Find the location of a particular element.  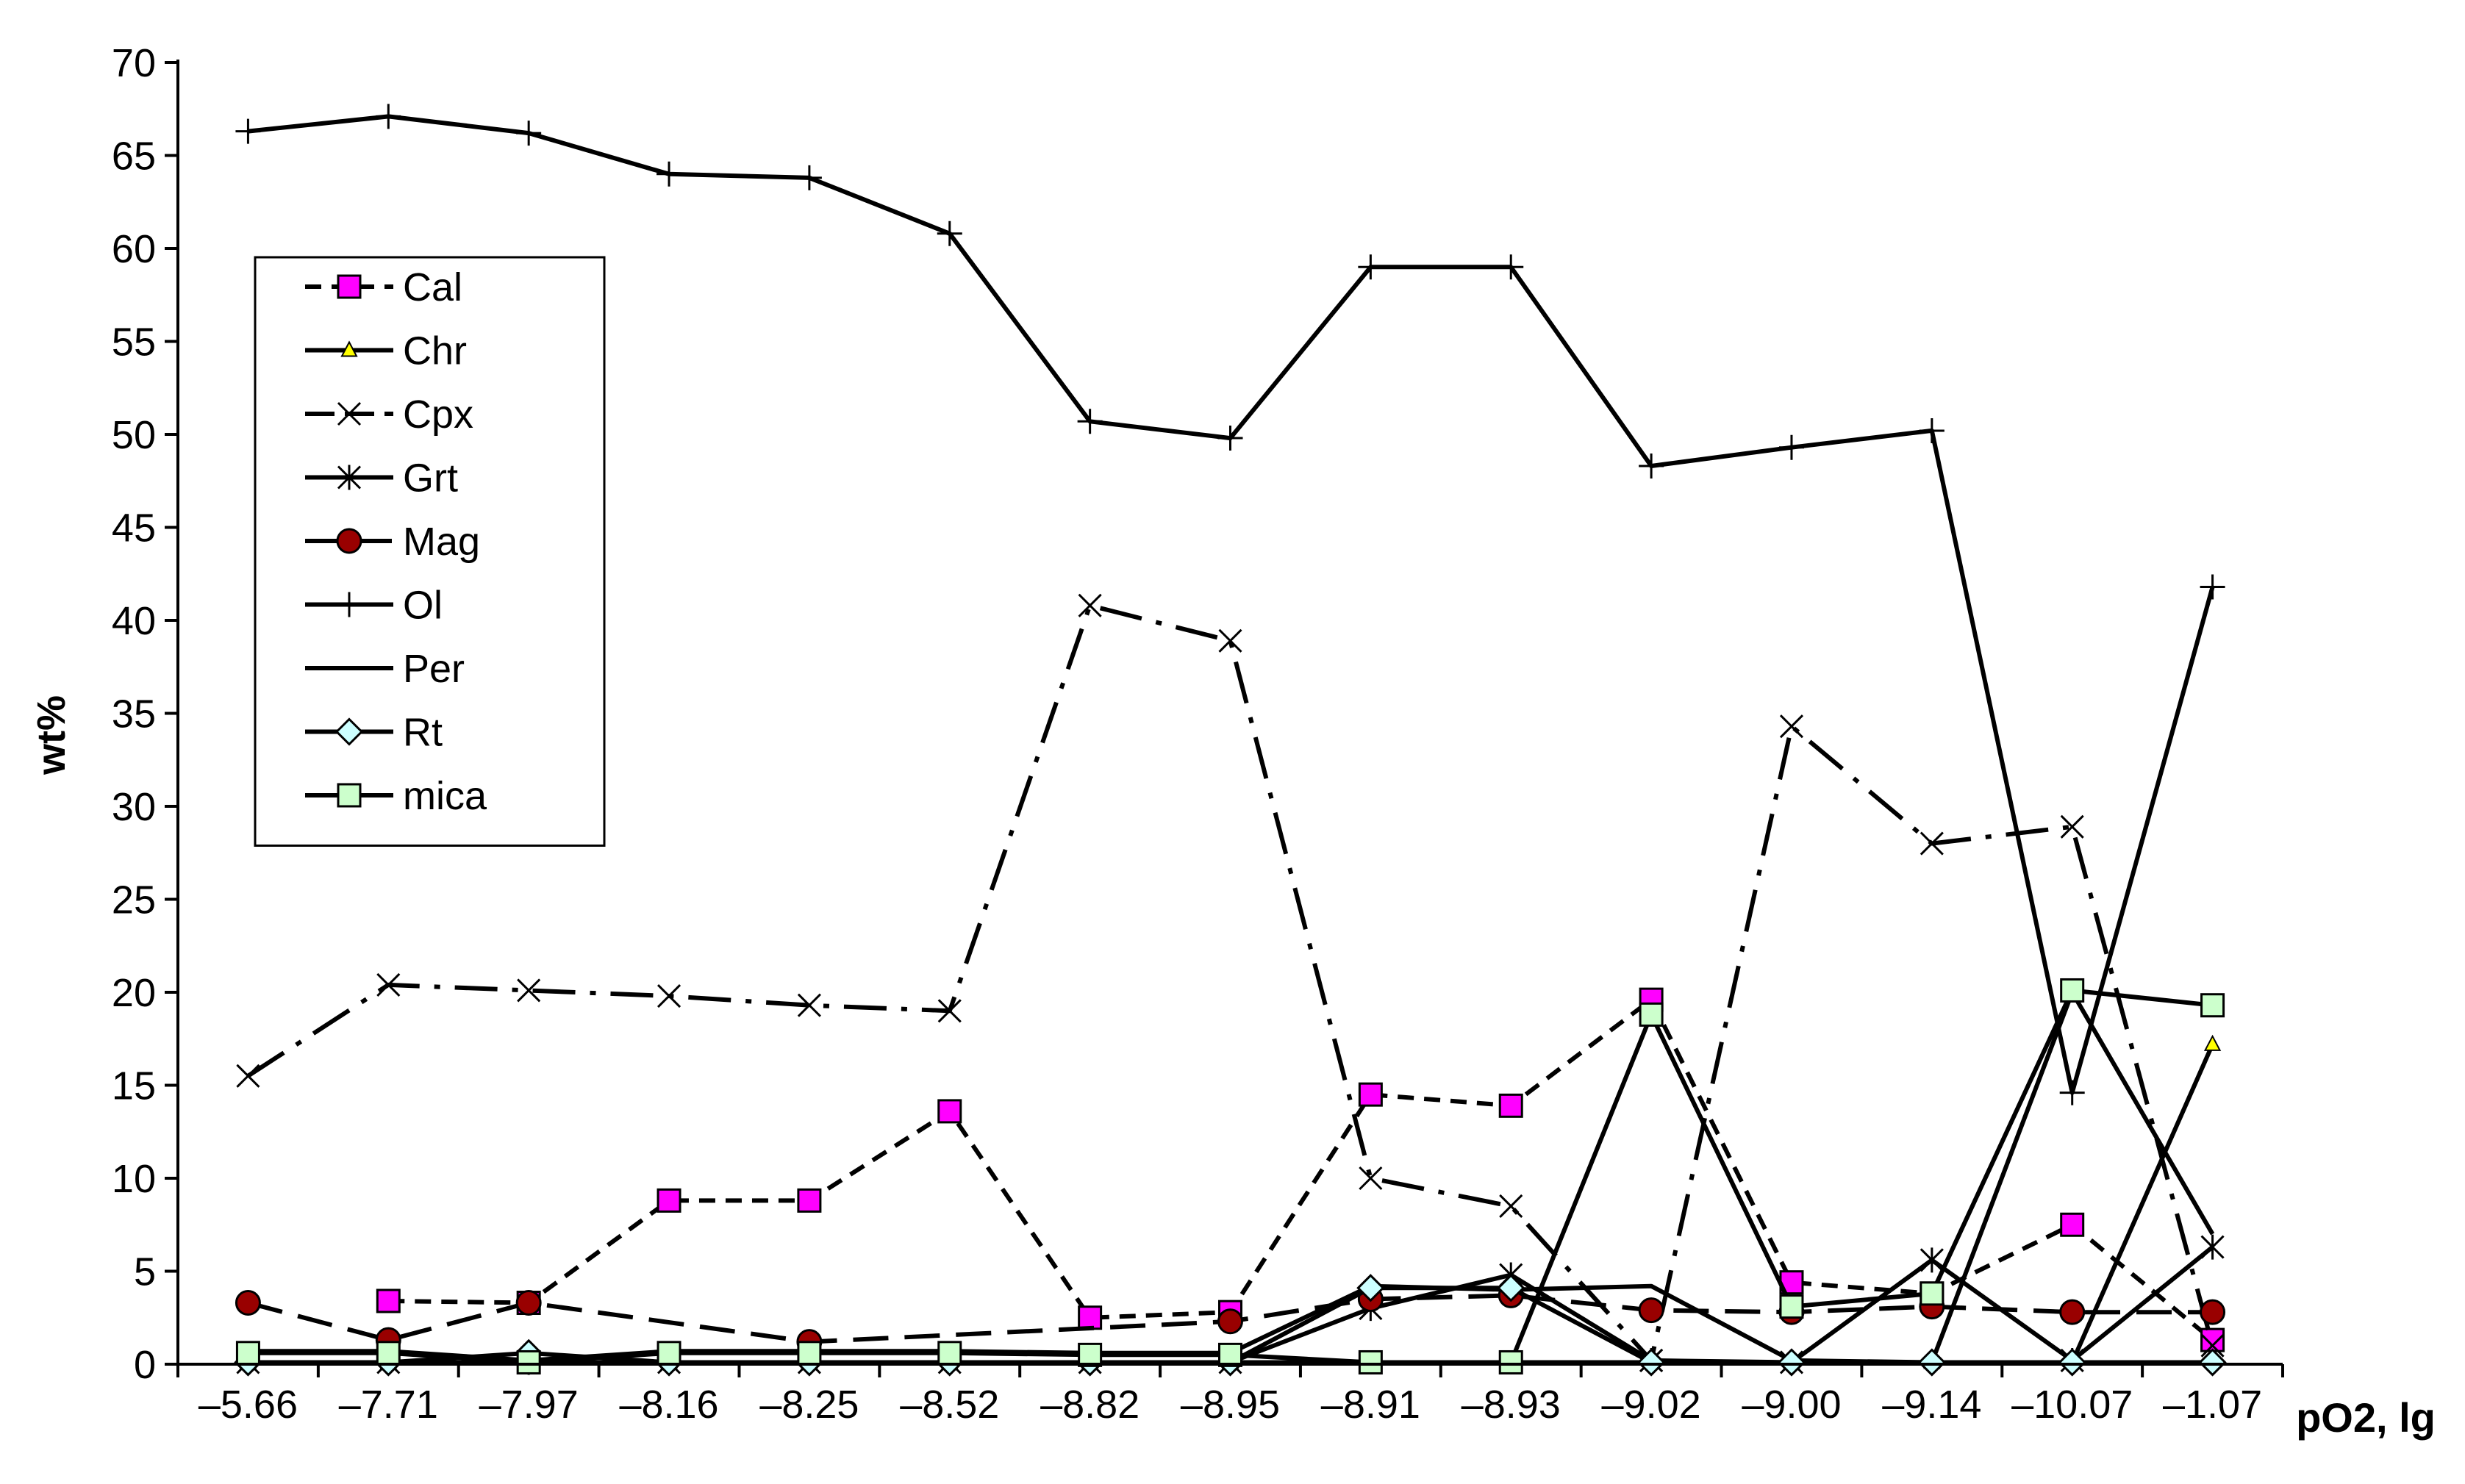

legend-label: mica is located at coordinates (445, 796).